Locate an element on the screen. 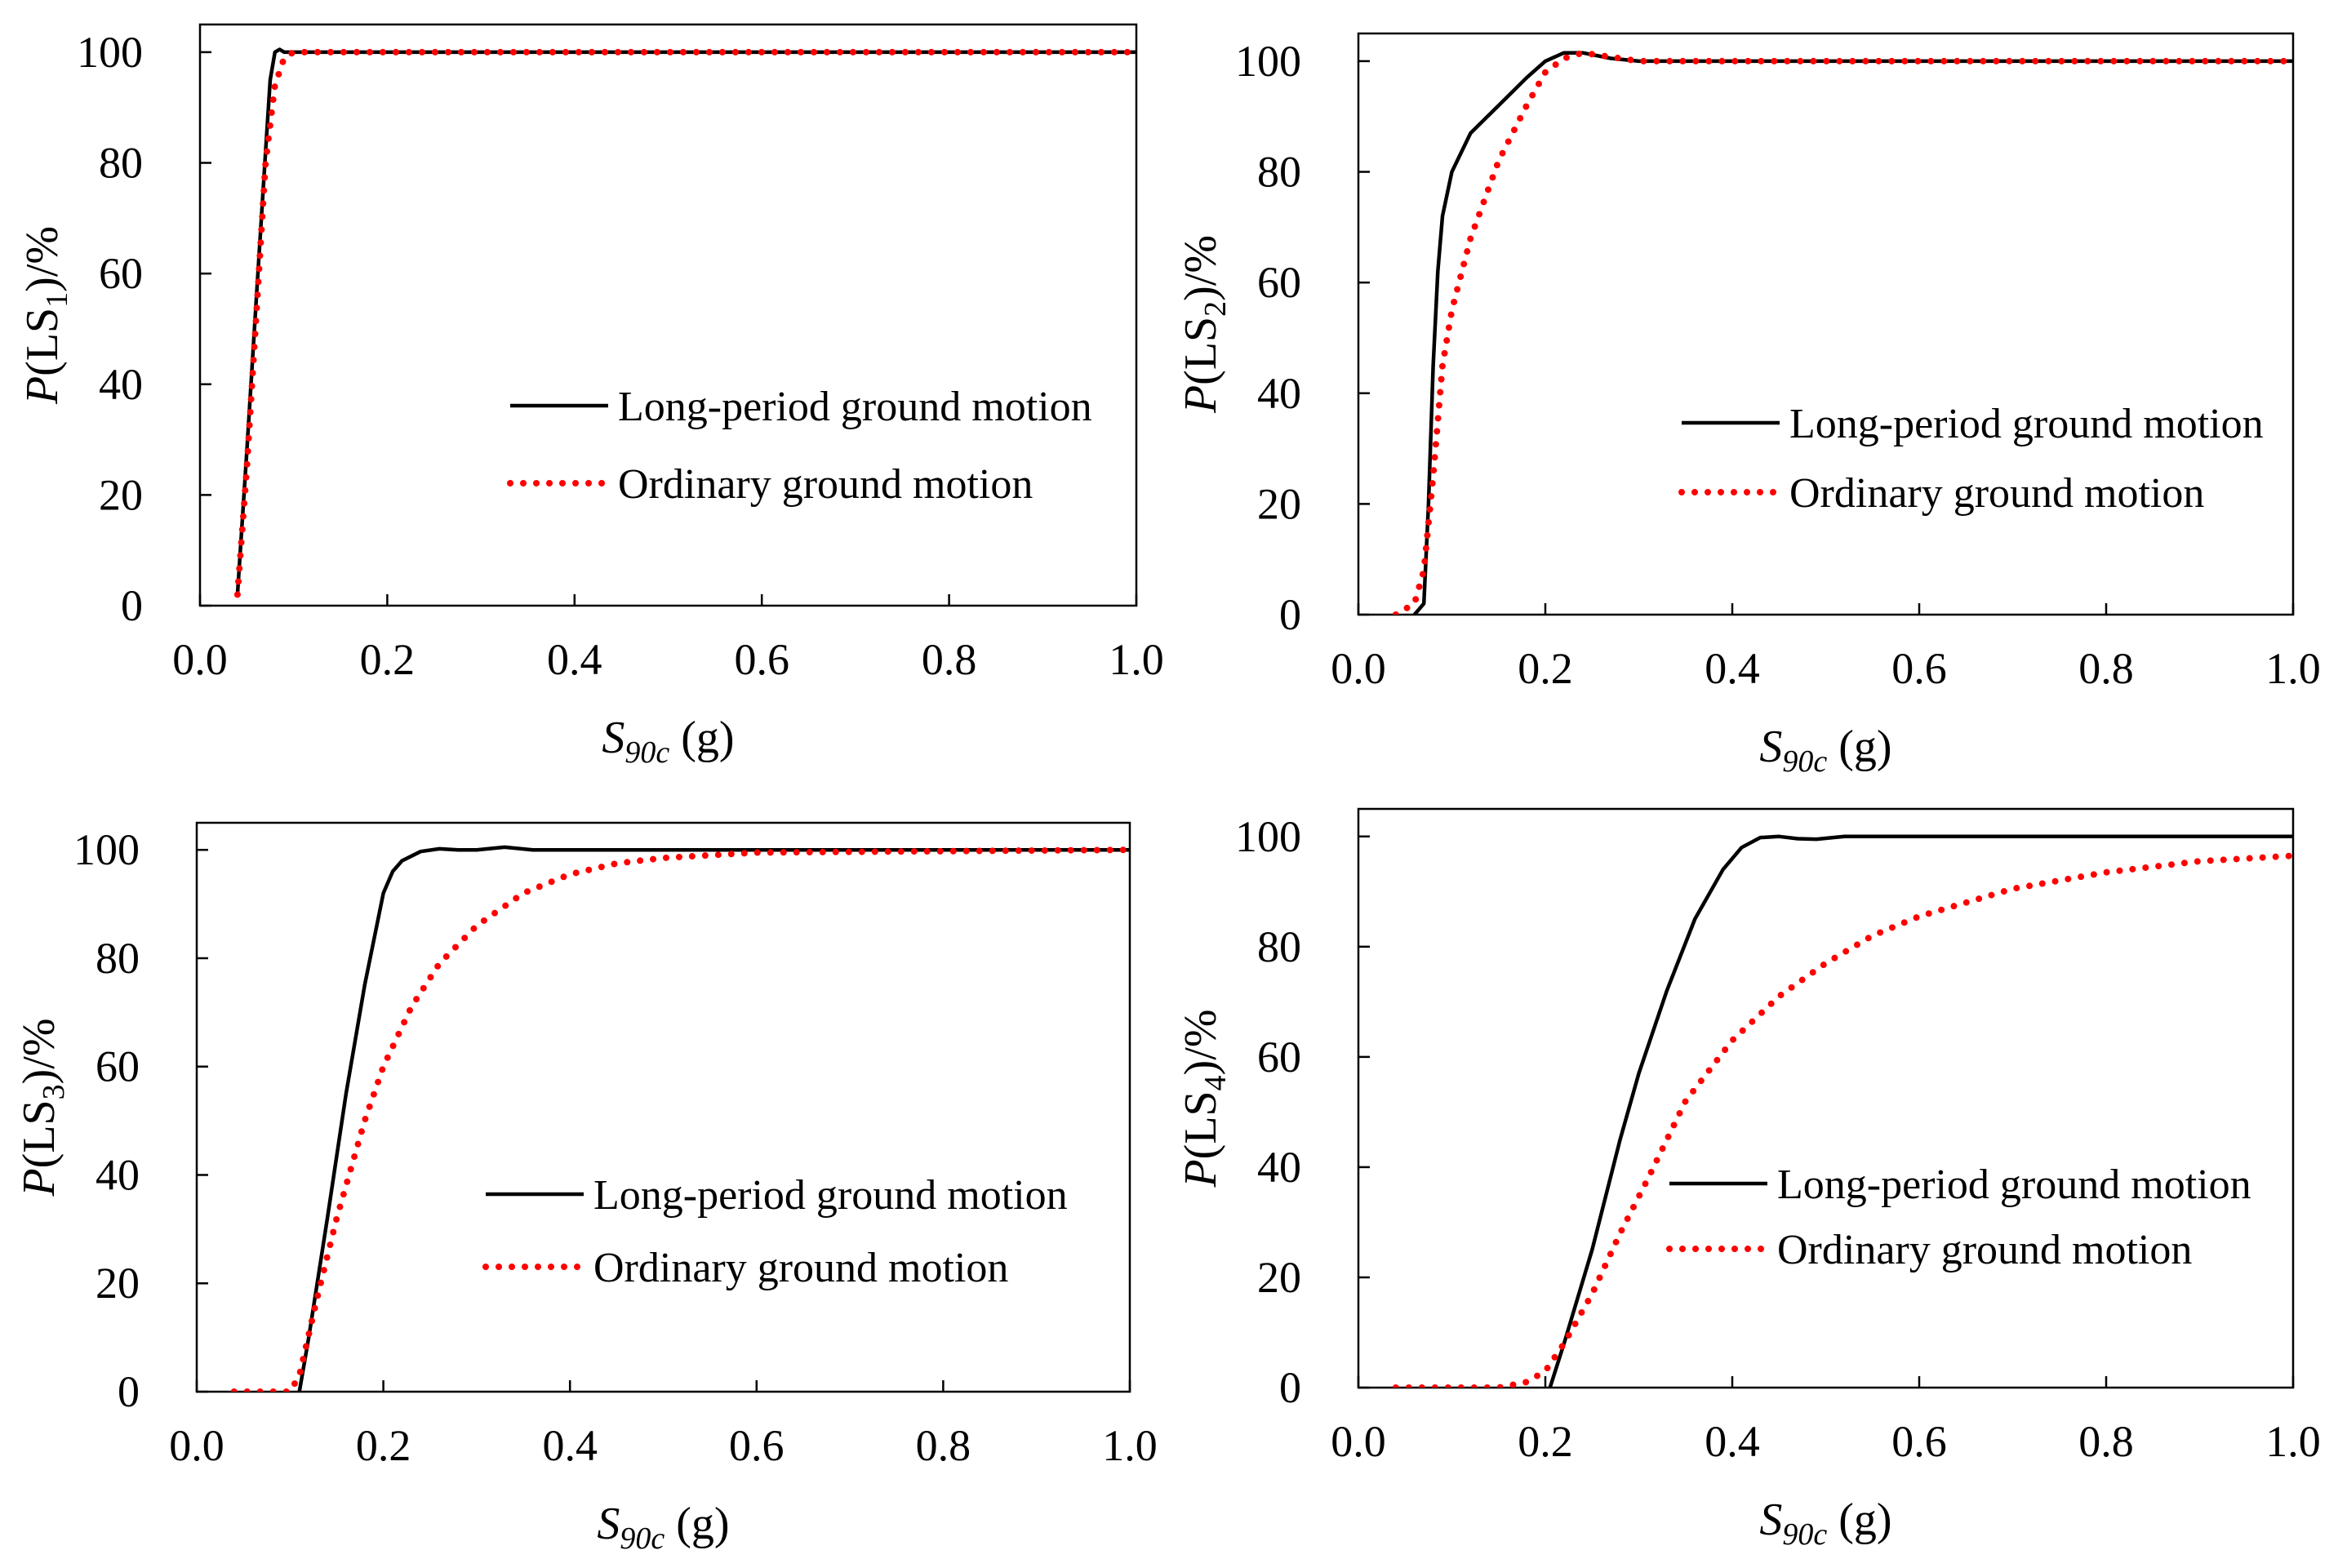 The height and width of the screenshot is (1568, 2338). y-axis-label-subscript: 3 is located at coordinates (54, 1091).